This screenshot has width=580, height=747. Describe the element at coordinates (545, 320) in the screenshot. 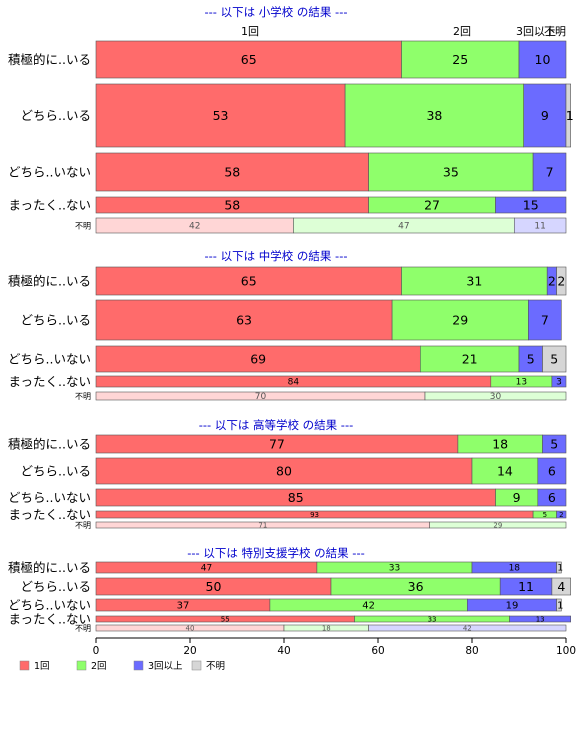

I see `data-label: 7` at that location.